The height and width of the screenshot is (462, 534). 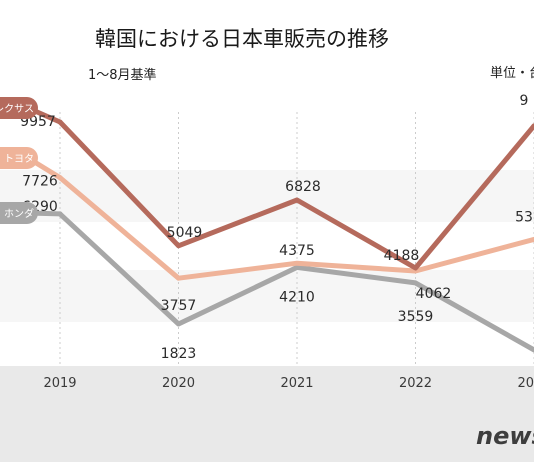 What do you see at coordinates (525, 383) in the screenshot?
I see `x-tick-label: 2023` at bounding box center [525, 383].